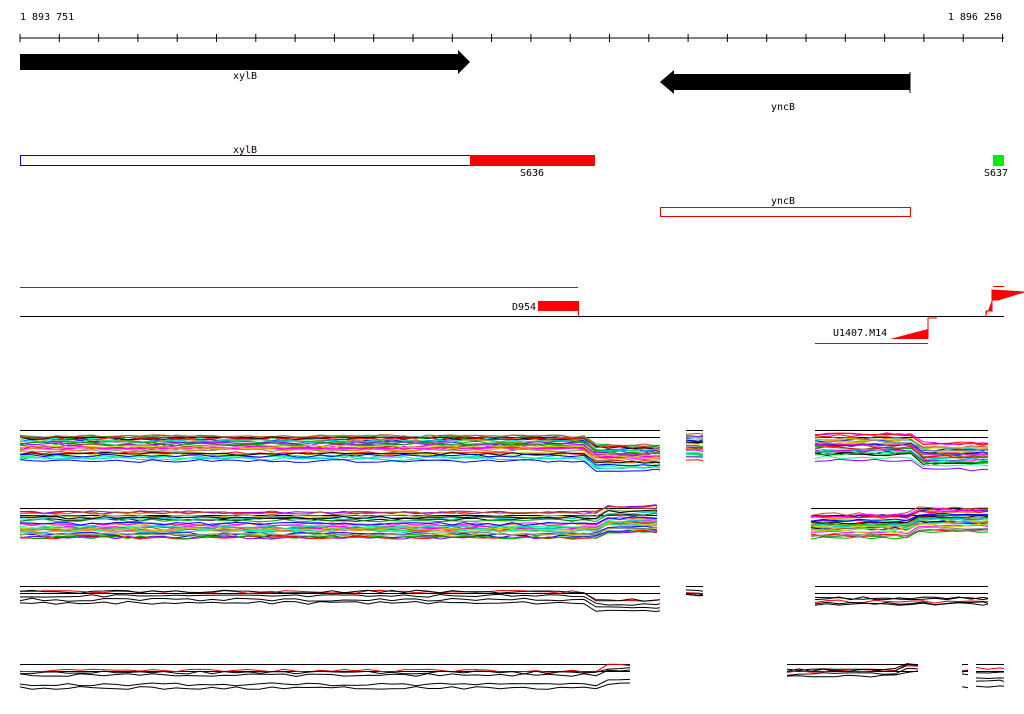 This screenshot has width=1024, height=714. What do you see at coordinates (532, 173) in the screenshot?
I see `feature-label: S636` at bounding box center [532, 173].